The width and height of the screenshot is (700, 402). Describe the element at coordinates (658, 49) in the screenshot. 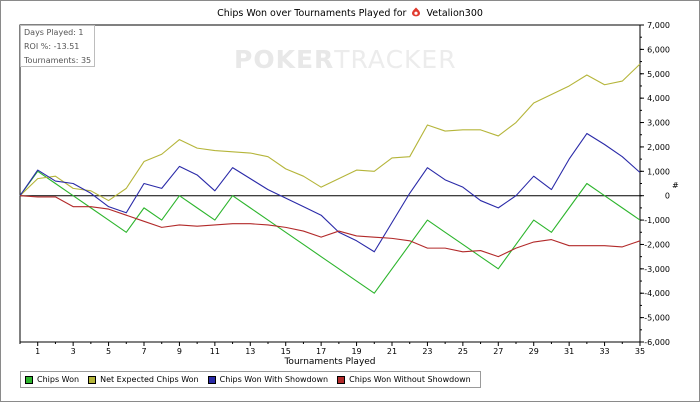

I see `y-tick-label: 6,000` at that location.